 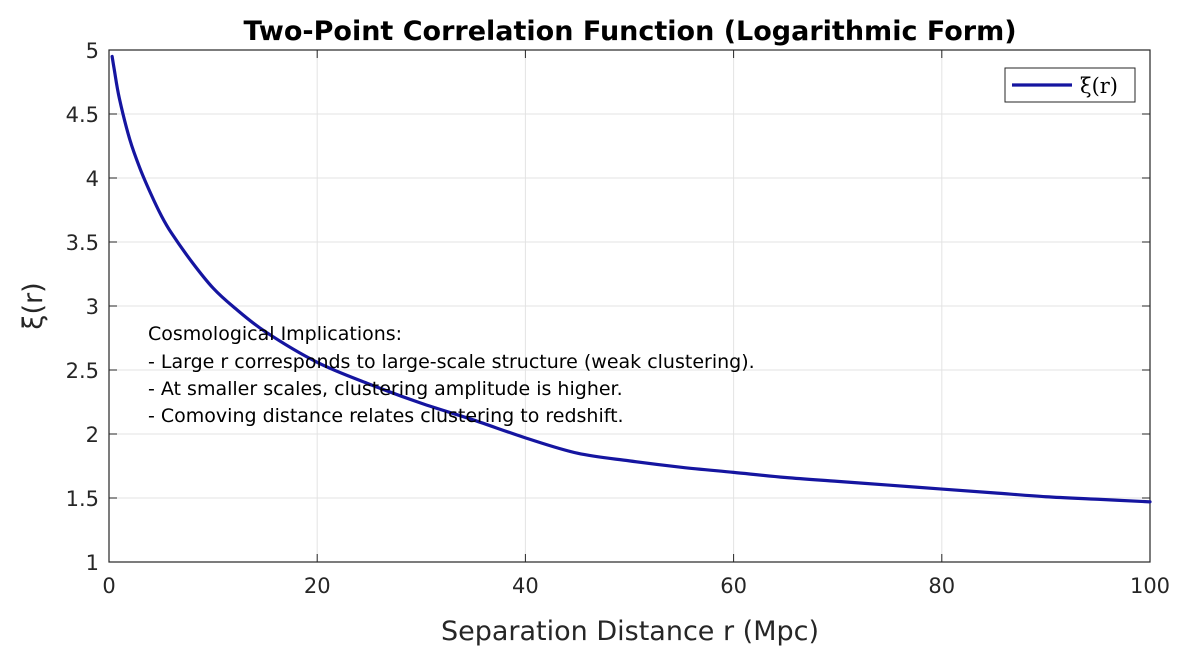 What do you see at coordinates (82, 499) in the screenshot?
I see `y-tick-label: 1.5` at bounding box center [82, 499].